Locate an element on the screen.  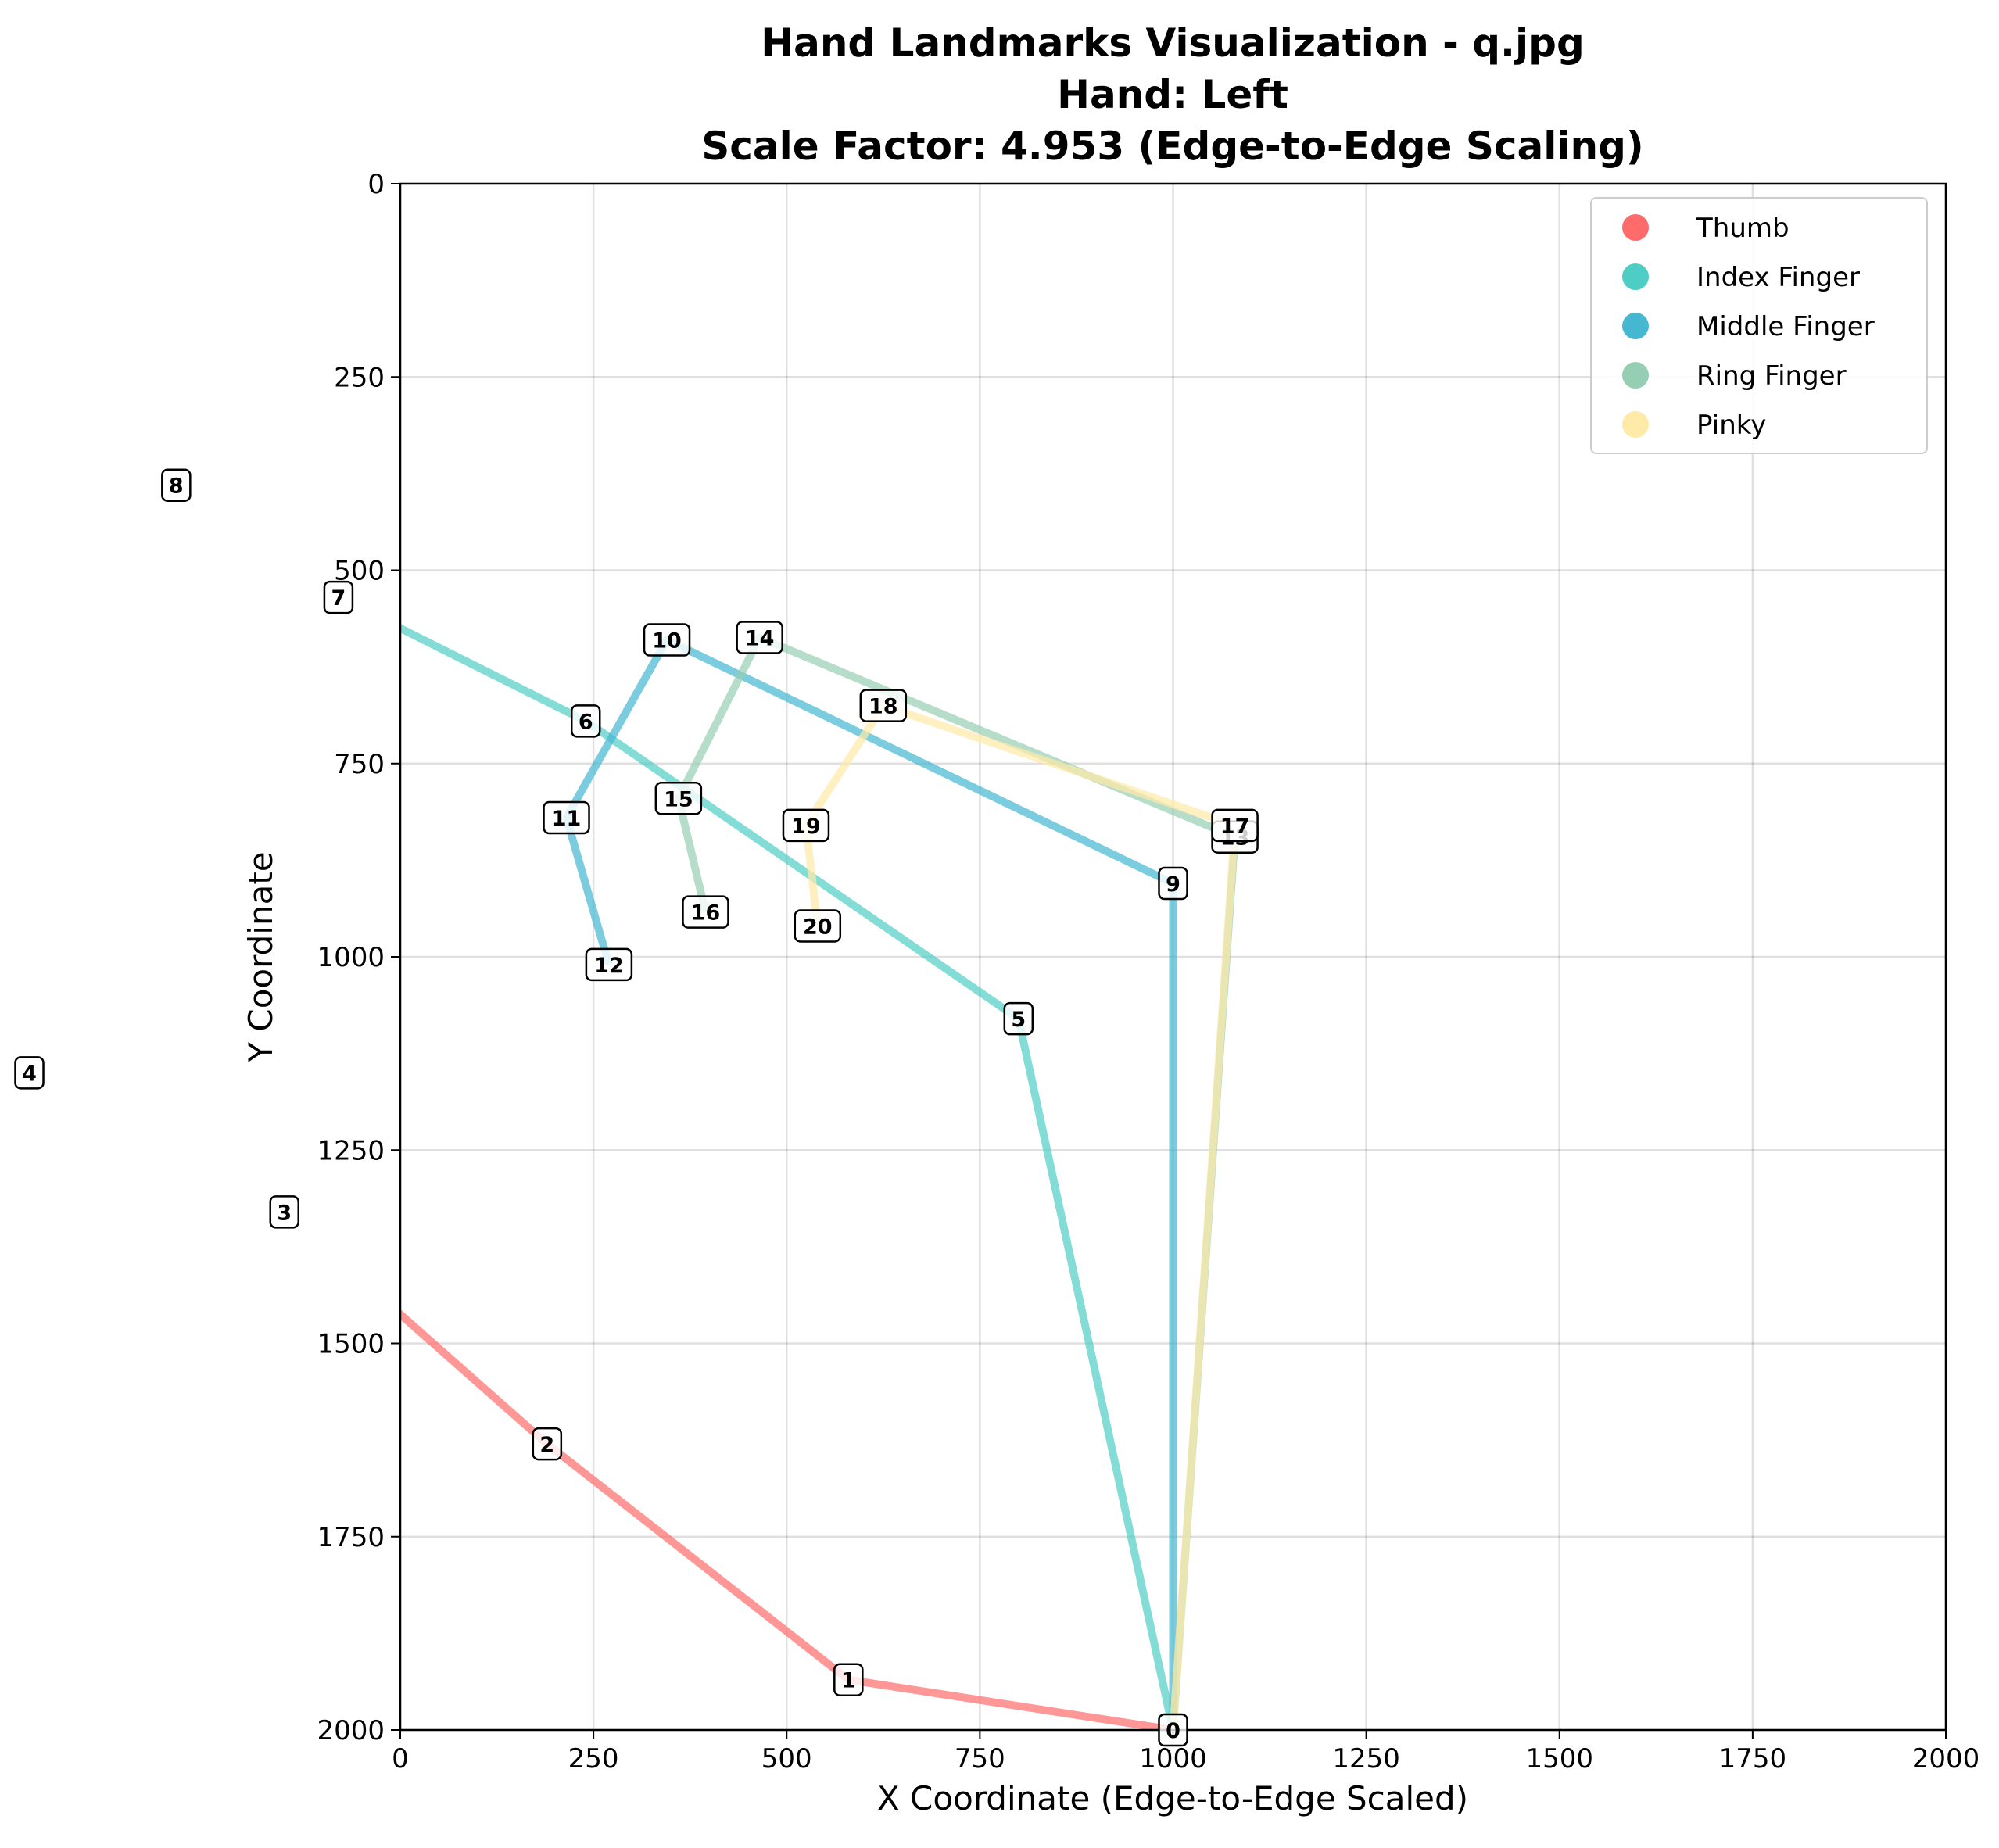
landmark-label-16: 16 is located at coordinates (706, 913).